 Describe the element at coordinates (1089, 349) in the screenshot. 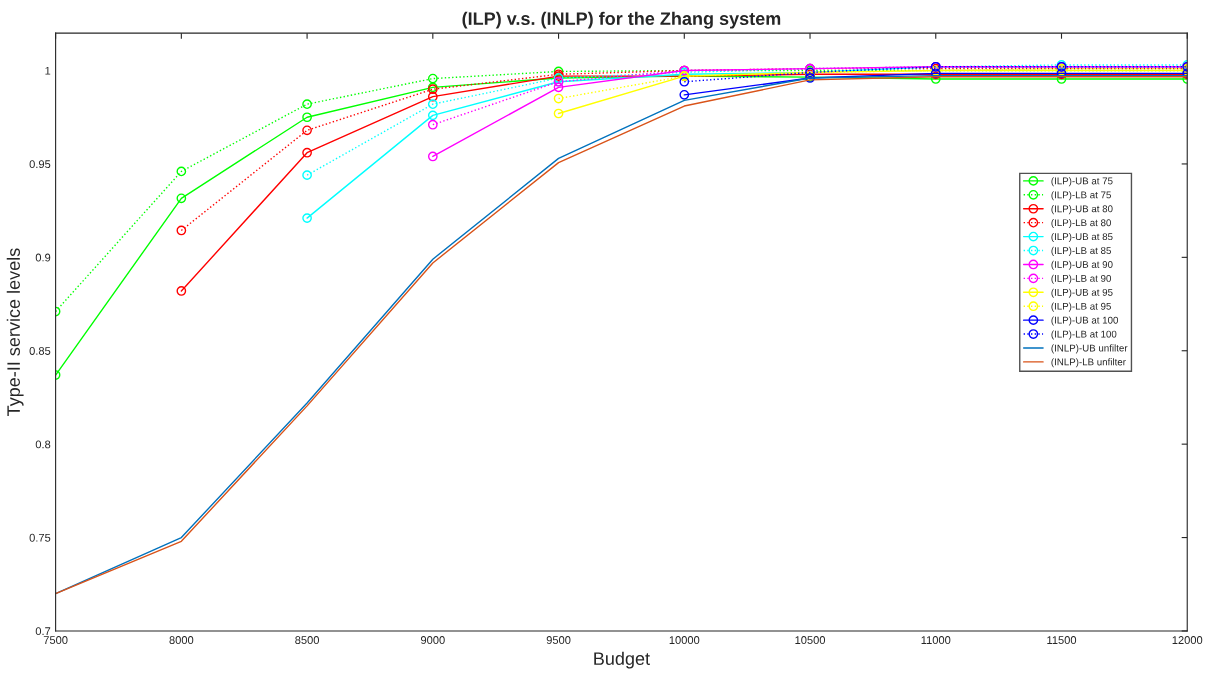

I see `legend-label: (INLP)-UB unfilter` at that location.